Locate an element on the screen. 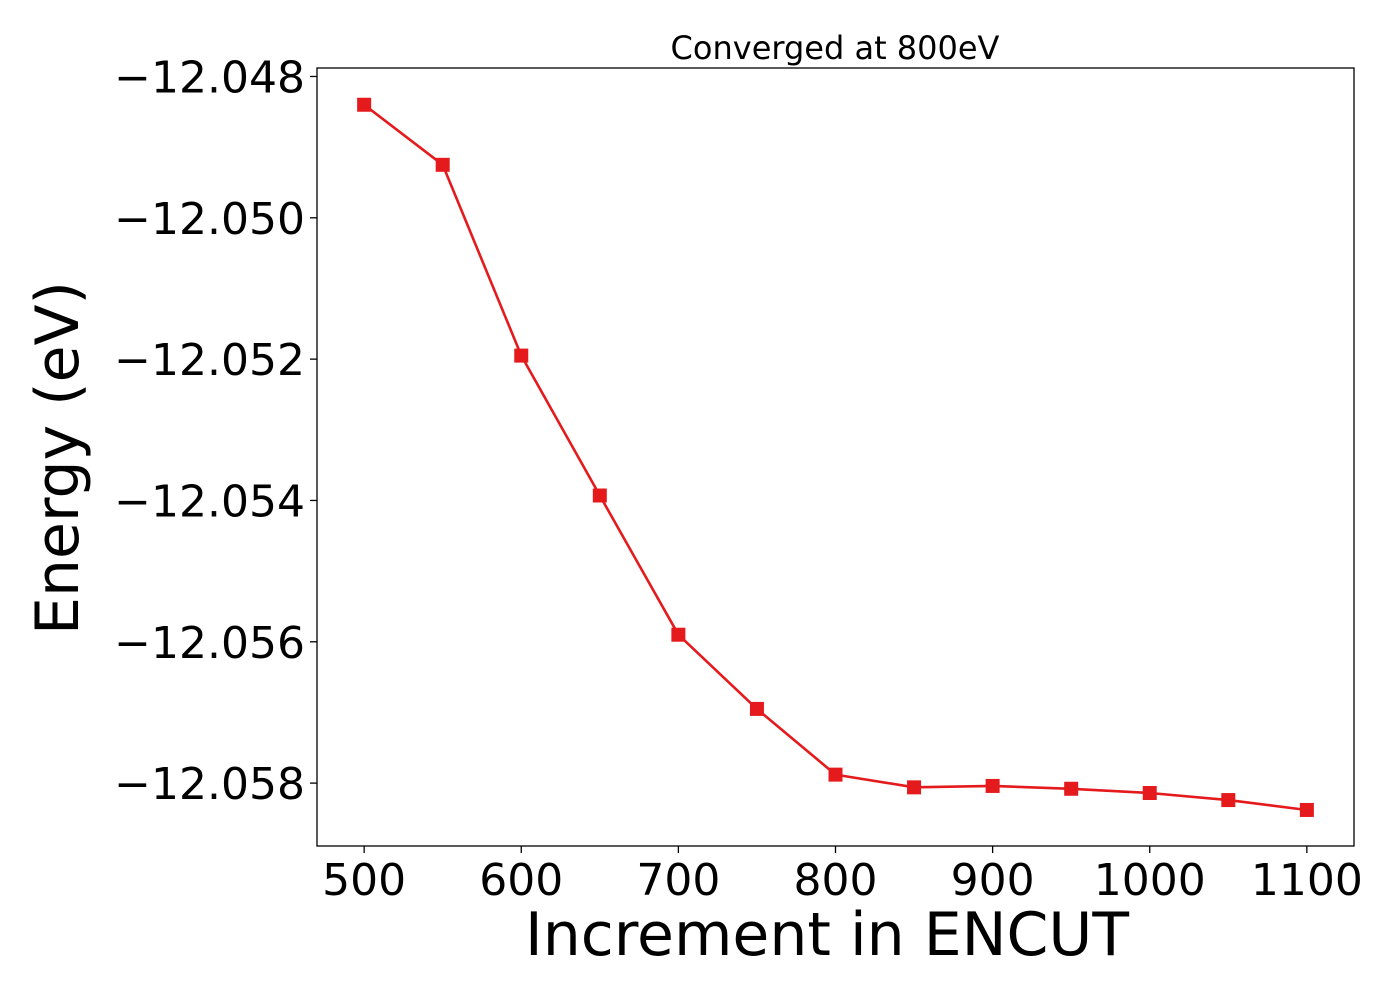 The width and height of the screenshot is (1400, 1000). y-tick-label: −12.056 is located at coordinates (209, 643).